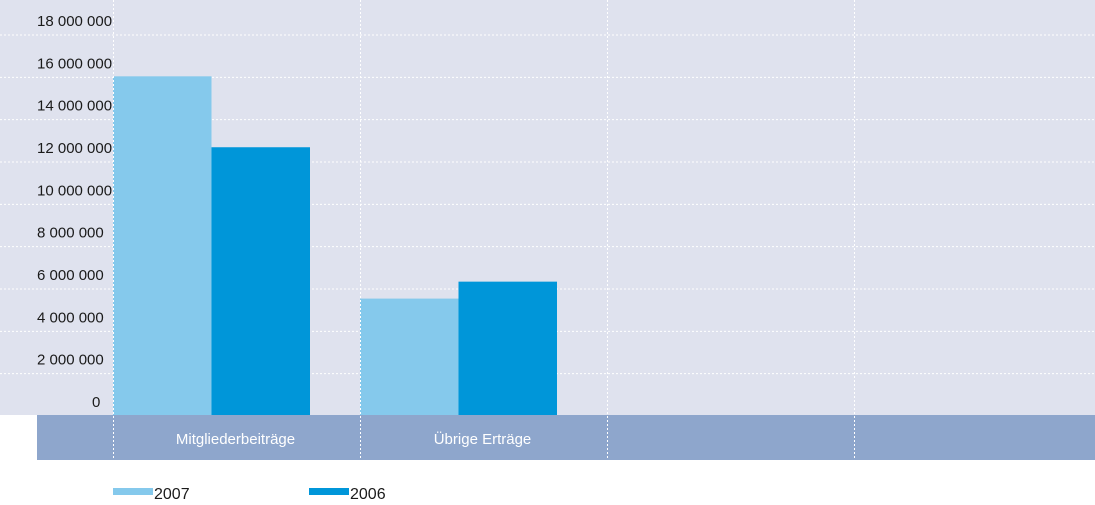 The width and height of the screenshot is (1095, 505). What do you see at coordinates (70, 360) in the screenshot?
I see `y-tick-label: 2 000 000` at bounding box center [70, 360].